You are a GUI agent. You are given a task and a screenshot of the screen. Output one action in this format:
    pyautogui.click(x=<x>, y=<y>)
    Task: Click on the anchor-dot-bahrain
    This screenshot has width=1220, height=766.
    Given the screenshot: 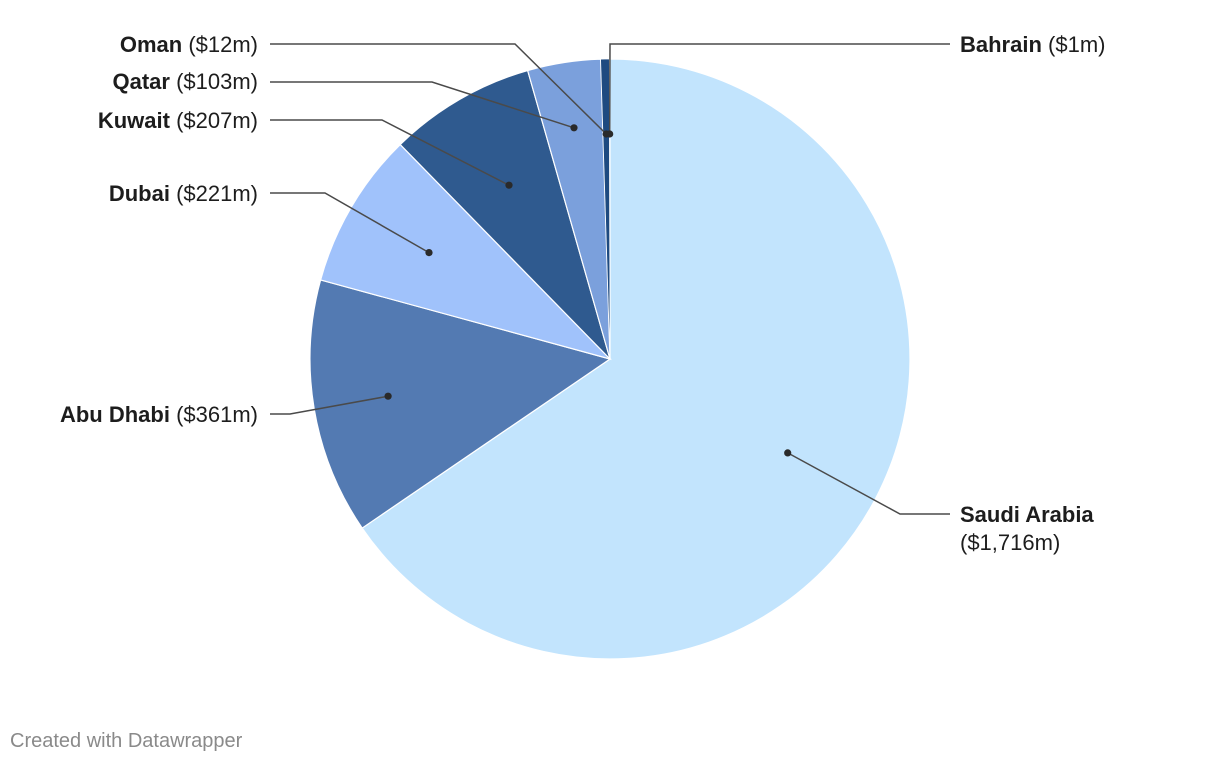 What is the action you would take?
    pyautogui.click(x=610, y=134)
    